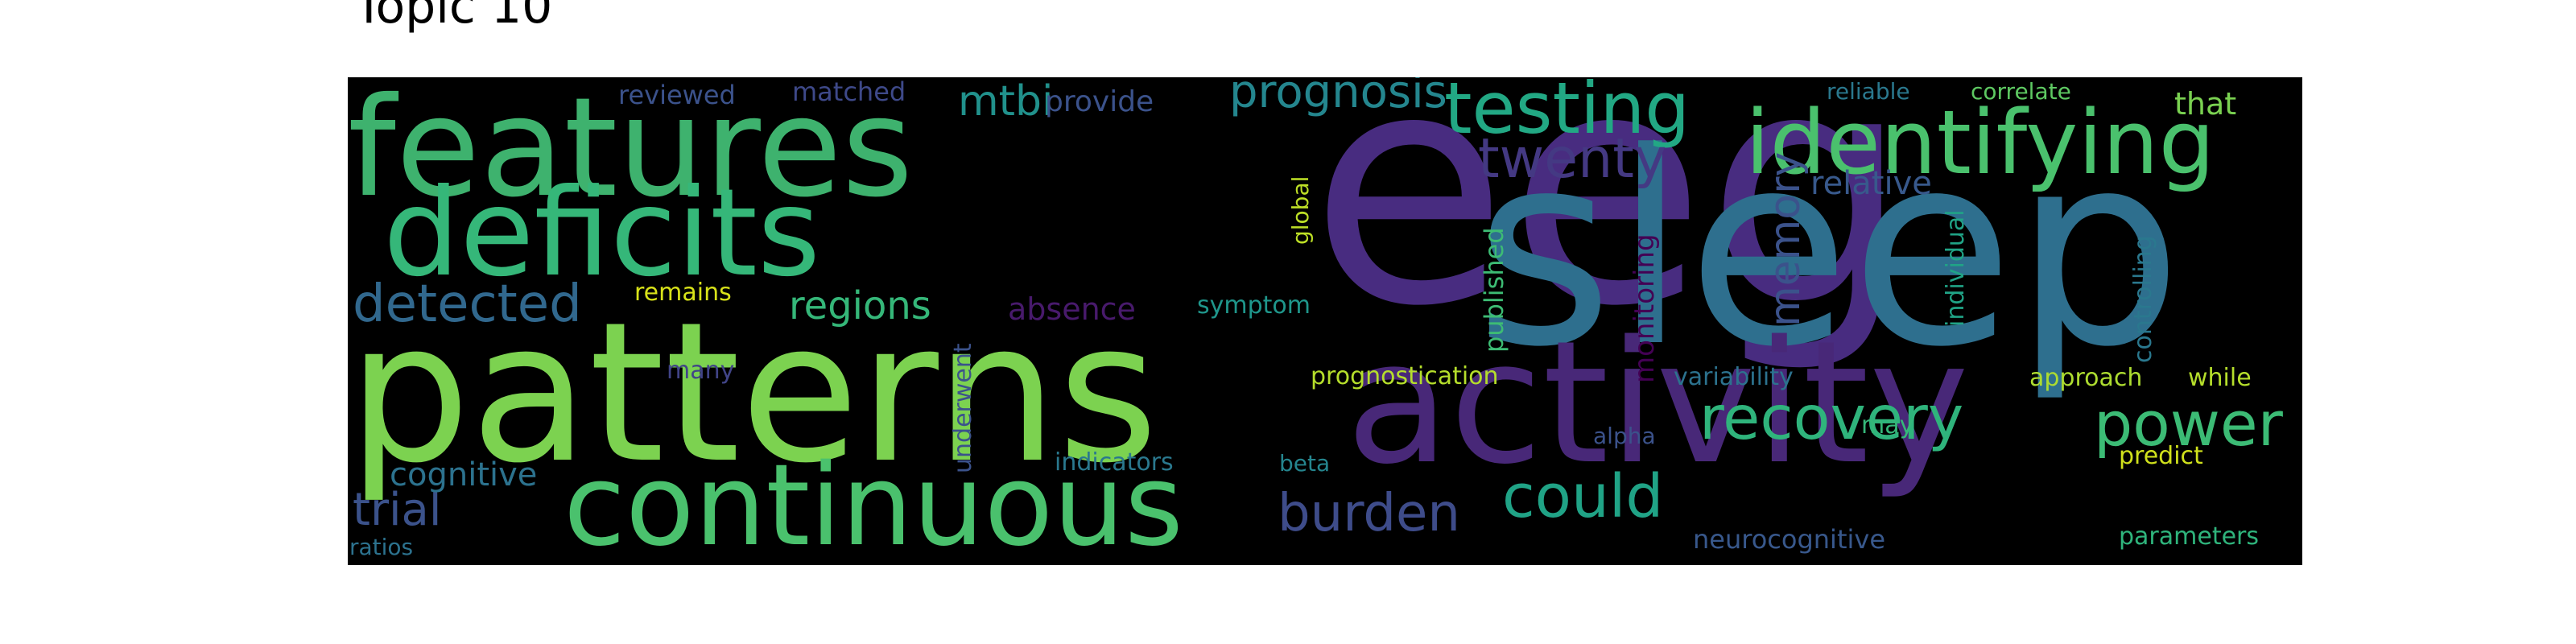  What do you see at coordinates (753, 393) in the screenshot?
I see `cloud-word: patterns` at bounding box center [753, 393].